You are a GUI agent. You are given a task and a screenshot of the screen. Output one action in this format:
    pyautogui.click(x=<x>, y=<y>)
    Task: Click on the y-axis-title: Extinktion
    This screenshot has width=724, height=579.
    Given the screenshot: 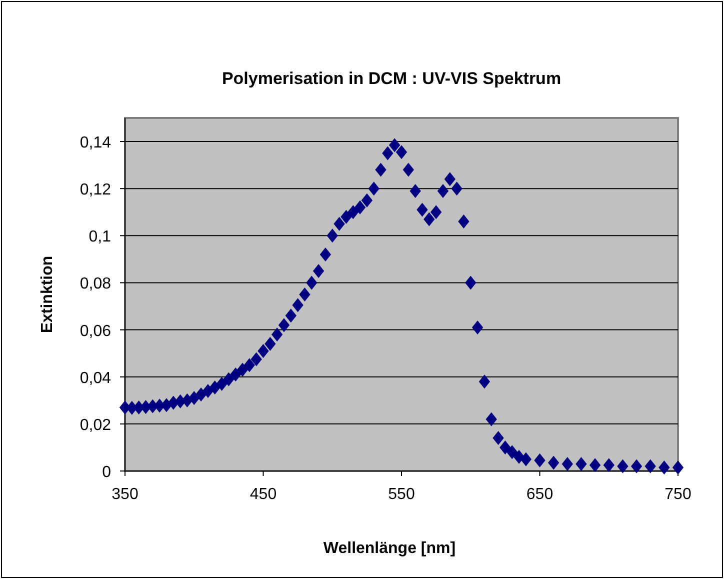 What is the action you would take?
    pyautogui.click(x=47, y=295)
    